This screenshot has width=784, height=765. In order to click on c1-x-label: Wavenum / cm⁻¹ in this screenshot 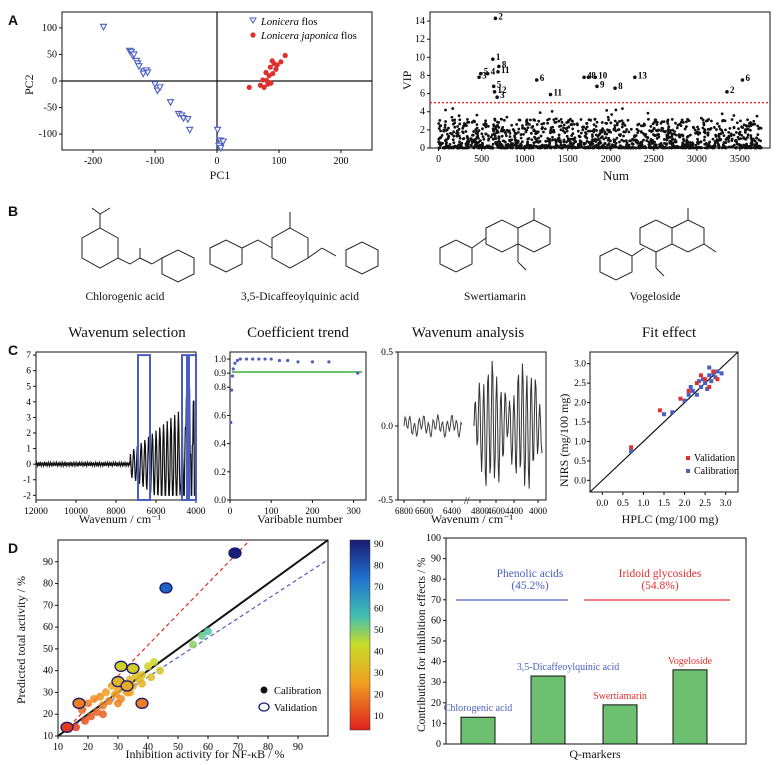, I will do `click(120, 519)`.